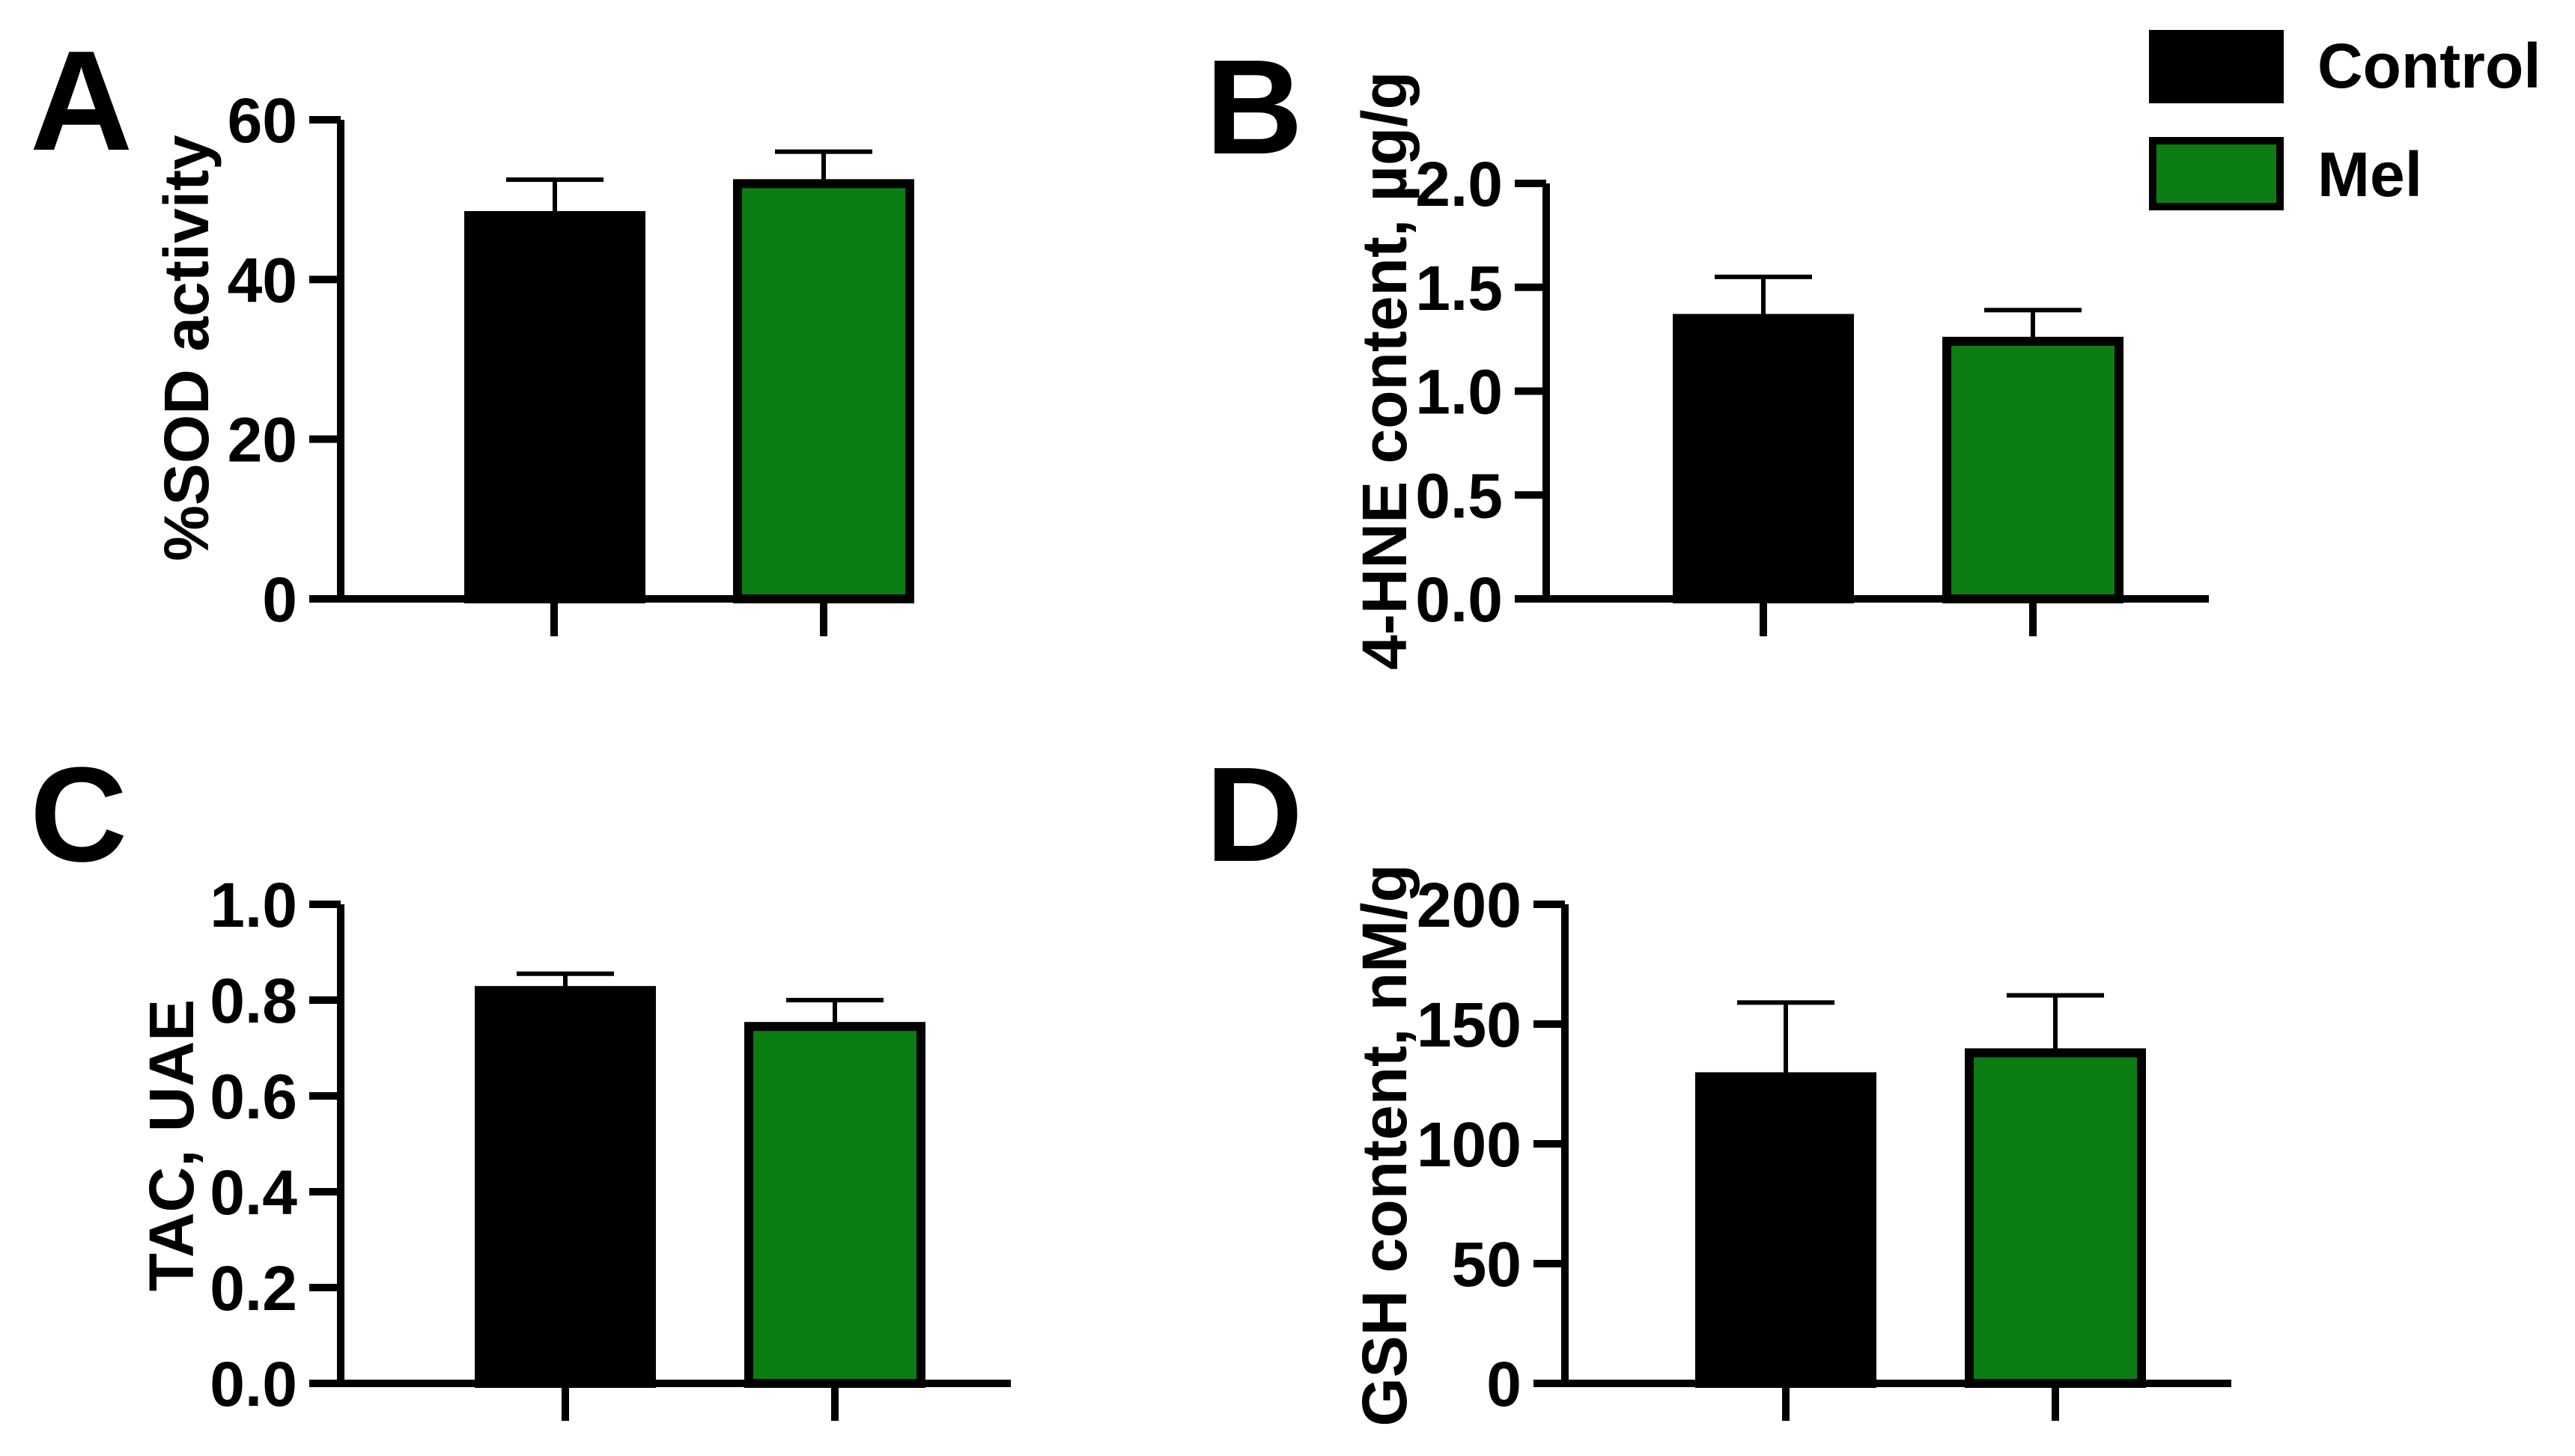 This screenshot has width=2575, height=1456. I want to click on bar-d-mel, so click(2056, 1218).